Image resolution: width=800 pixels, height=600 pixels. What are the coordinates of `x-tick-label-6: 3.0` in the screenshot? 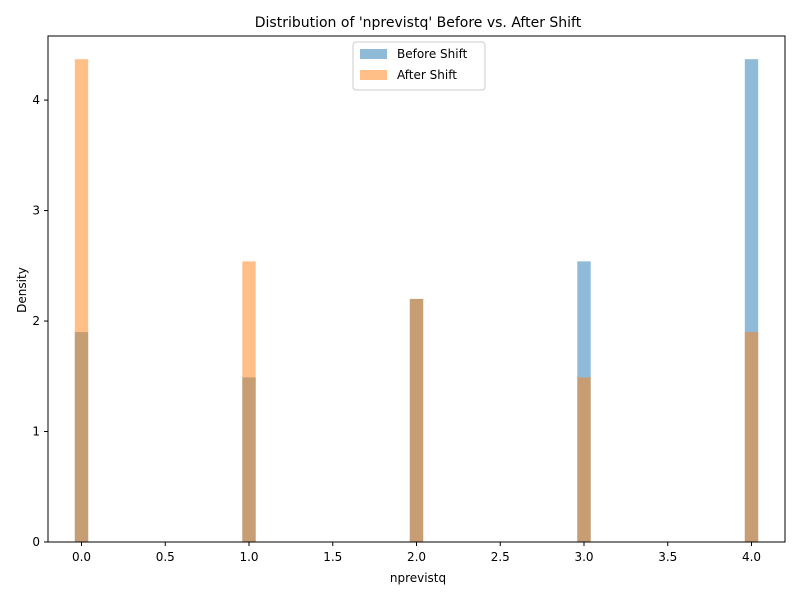 It's located at (583, 557).